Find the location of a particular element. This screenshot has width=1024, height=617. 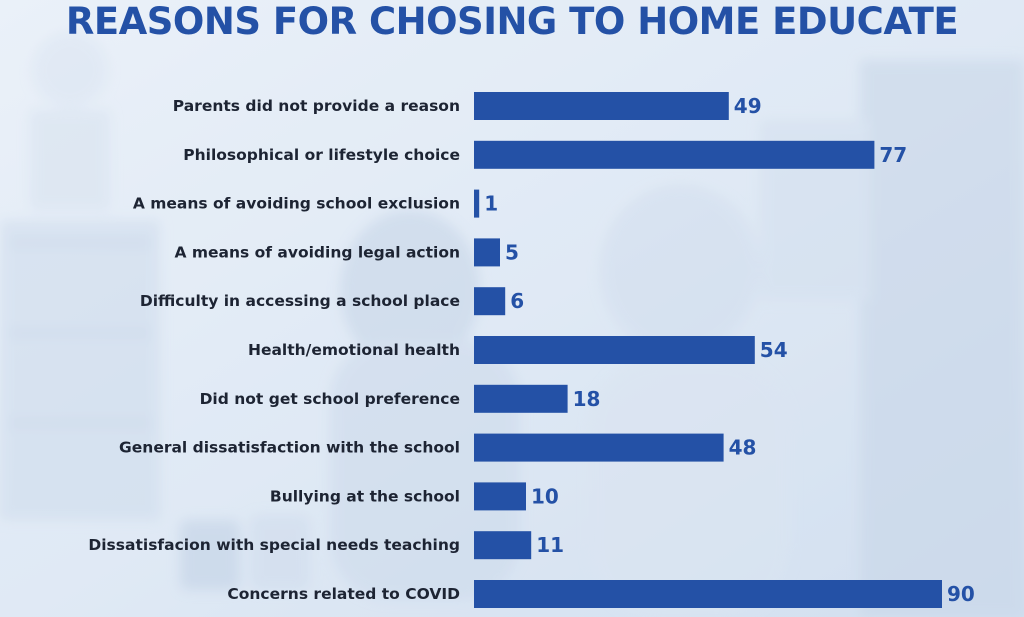

value-label: 49 is located at coordinates (748, 106).